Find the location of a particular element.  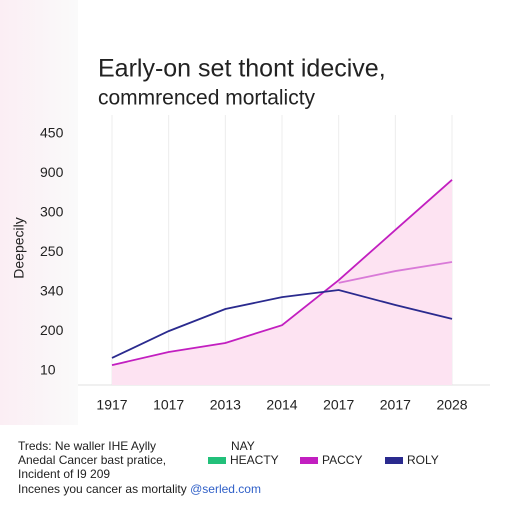

x-tick-label: 1017 is located at coordinates (168, 405).